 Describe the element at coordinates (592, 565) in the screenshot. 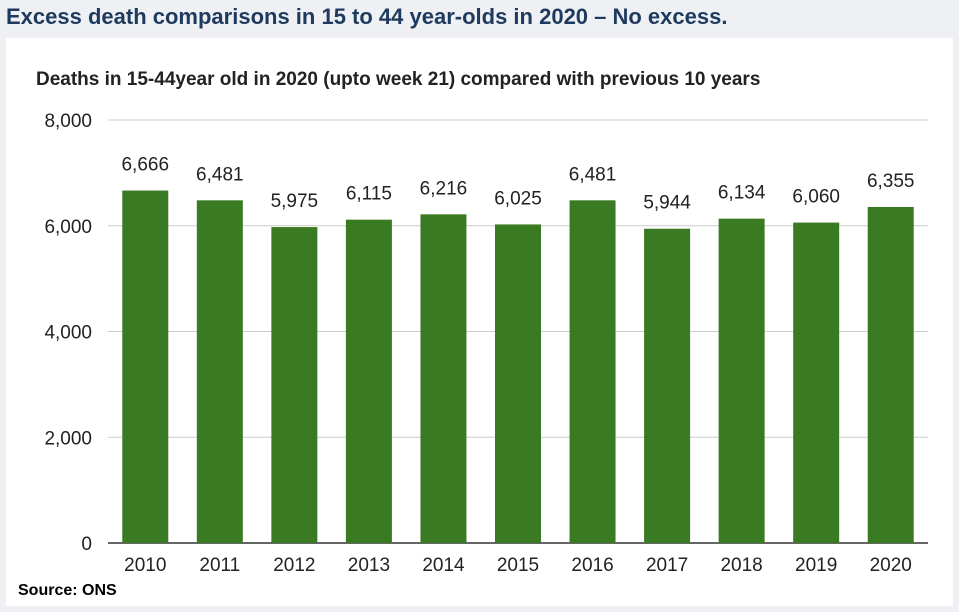

I see `x-tick-label: 2016` at that location.